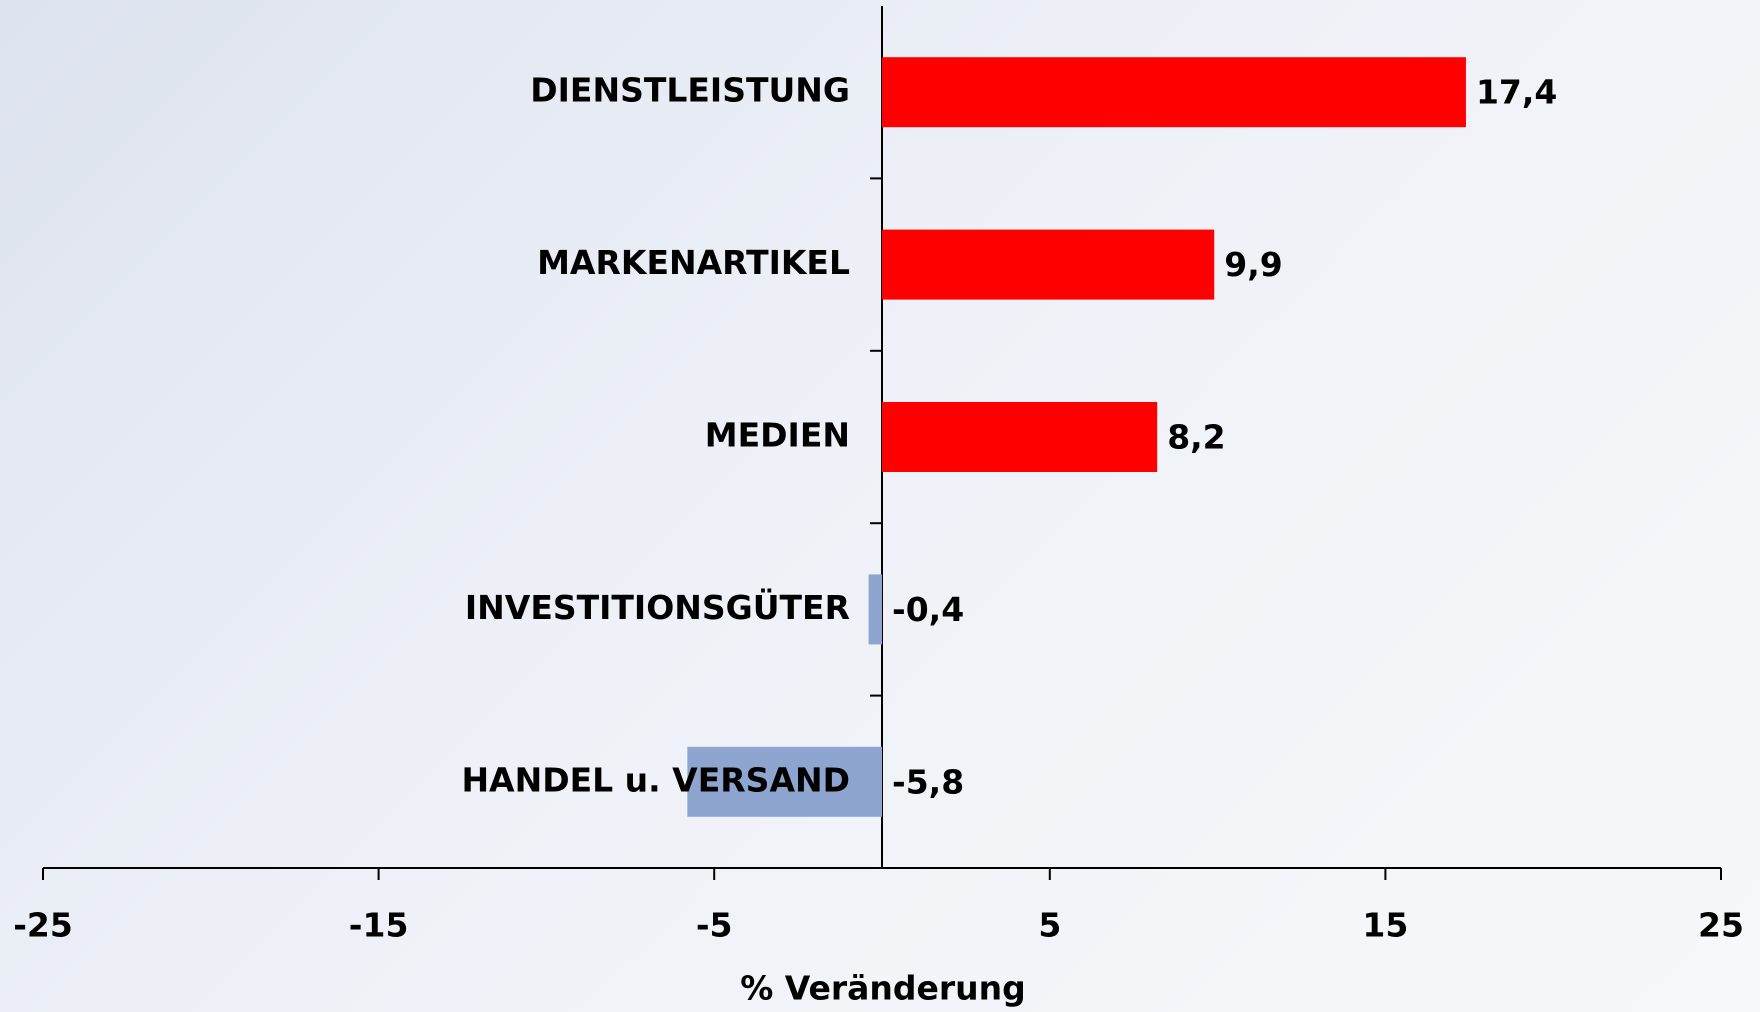 This screenshot has width=1760, height=1012. I want to click on category-label: DIENSTLEISTUNG, so click(690, 90).